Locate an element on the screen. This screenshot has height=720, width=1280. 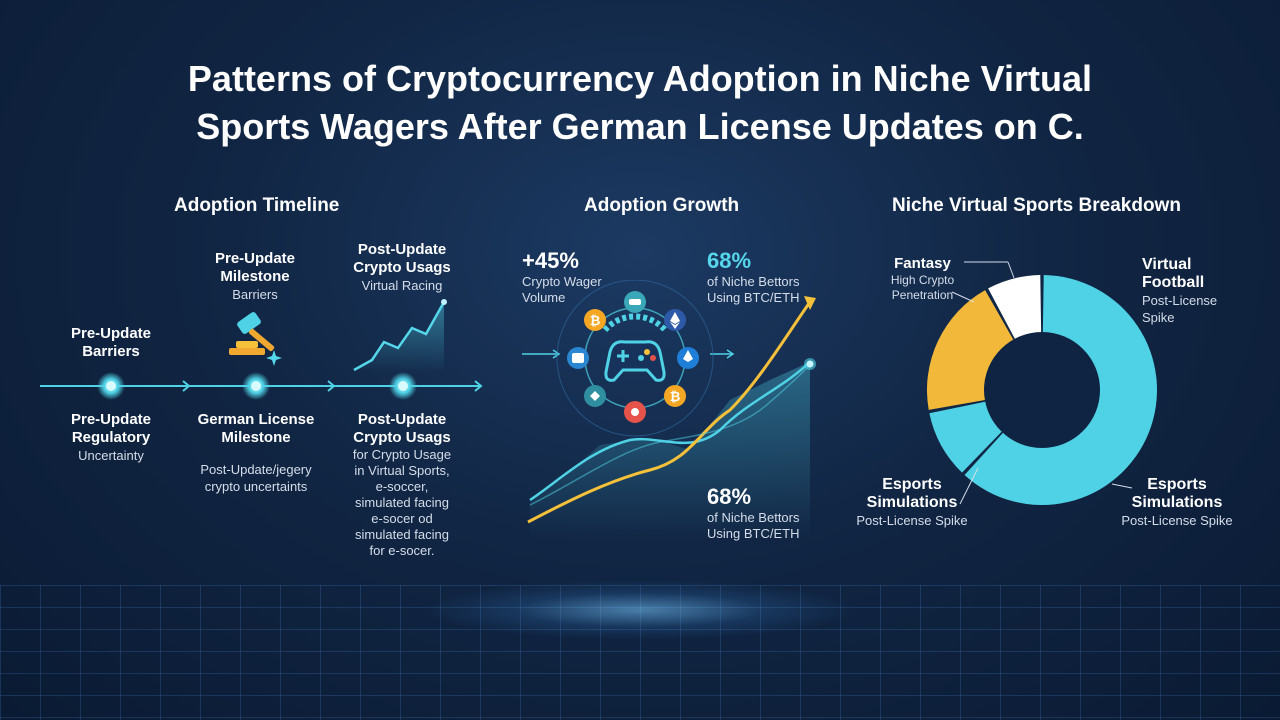
growth-stat-2-label2: Using BTC/ETH is located at coordinates (753, 297).